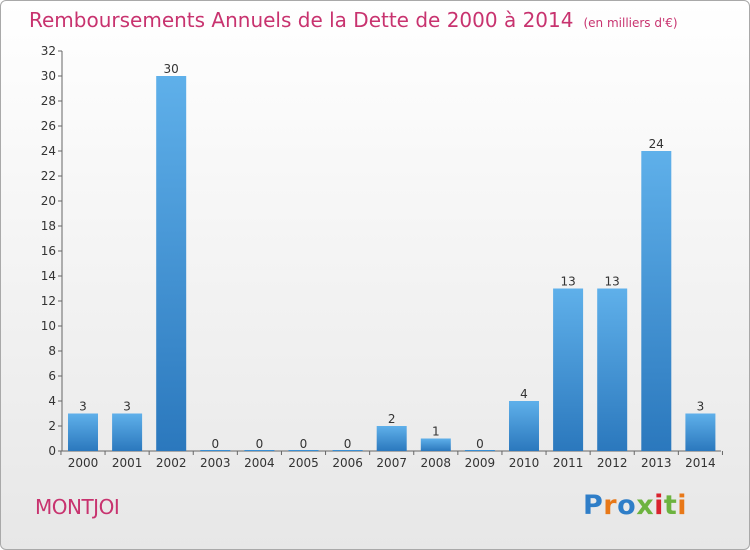 The height and width of the screenshot is (550, 750). What do you see at coordinates (436, 463) in the screenshot?
I see `x-tick-label-2008: 2008` at bounding box center [436, 463].